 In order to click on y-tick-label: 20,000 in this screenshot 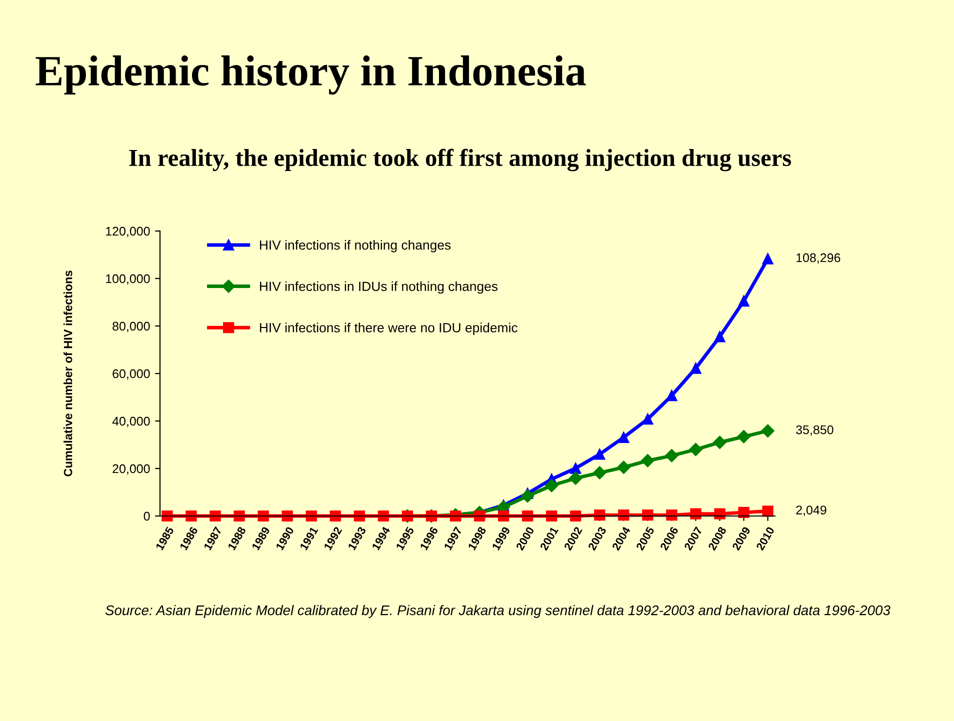, I will do `click(131, 469)`.